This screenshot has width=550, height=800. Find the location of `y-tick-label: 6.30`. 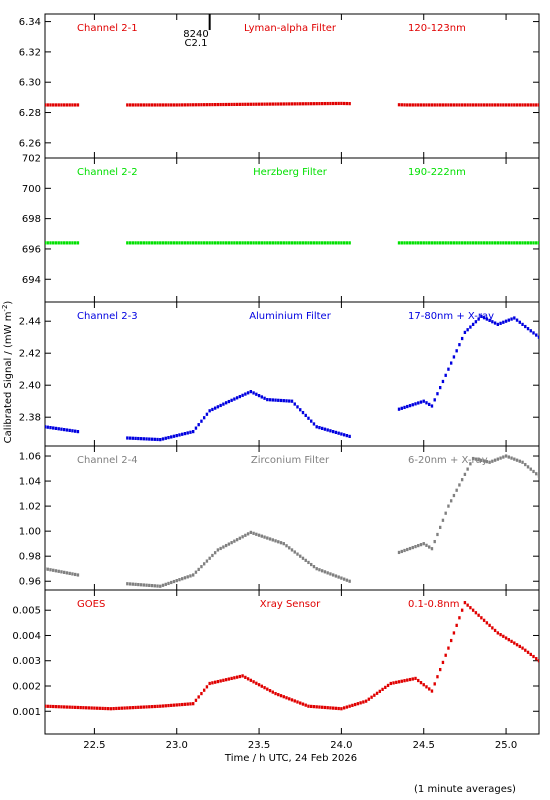

y-tick-label: 6.30 is located at coordinates (30, 83).